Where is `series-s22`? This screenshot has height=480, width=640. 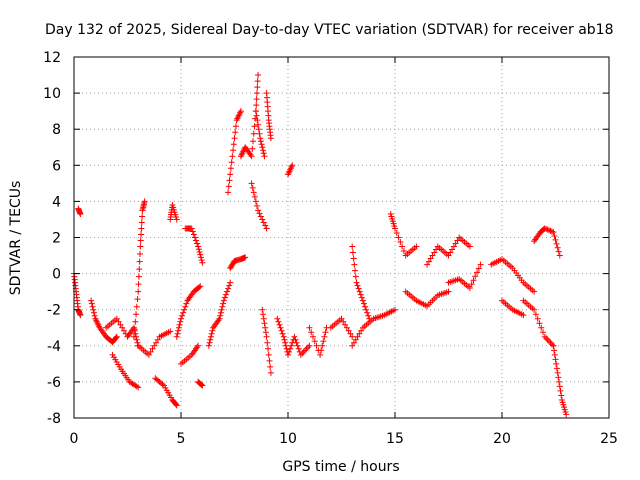 series-s22 is located at coordinates (293, 336).